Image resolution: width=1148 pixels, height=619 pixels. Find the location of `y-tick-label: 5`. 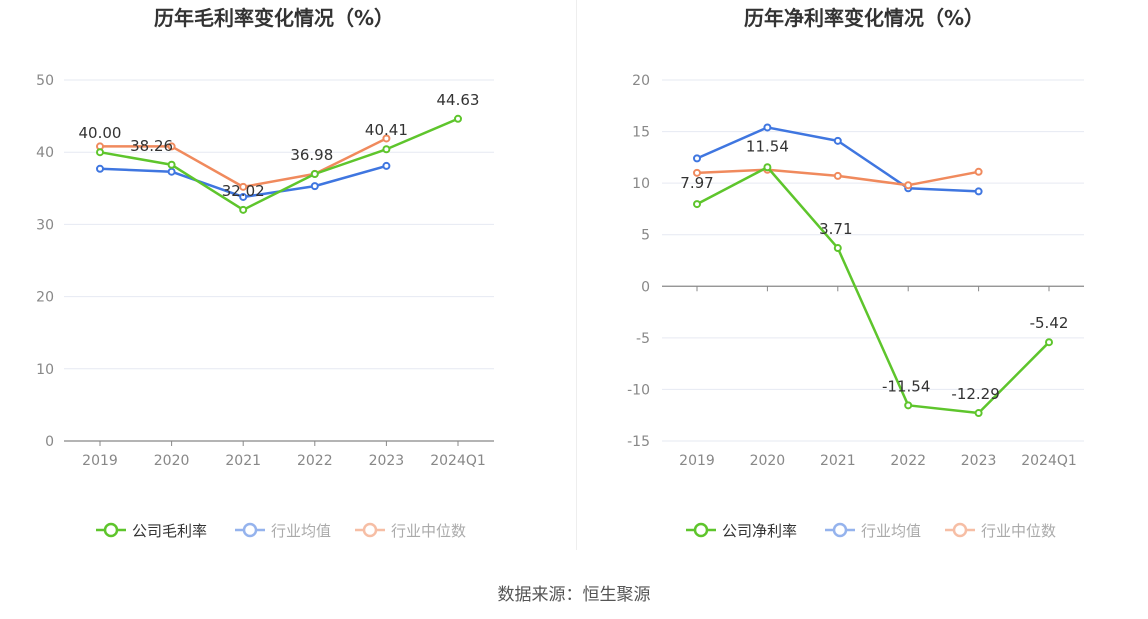

y-tick-label: 5 is located at coordinates (645, 236).